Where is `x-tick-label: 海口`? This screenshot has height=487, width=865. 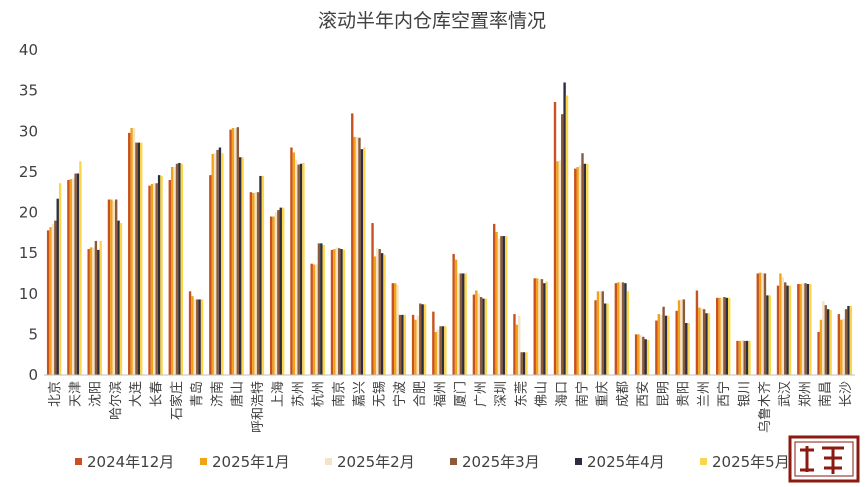
x-tick-label: 海口 is located at coordinates (562, 394).